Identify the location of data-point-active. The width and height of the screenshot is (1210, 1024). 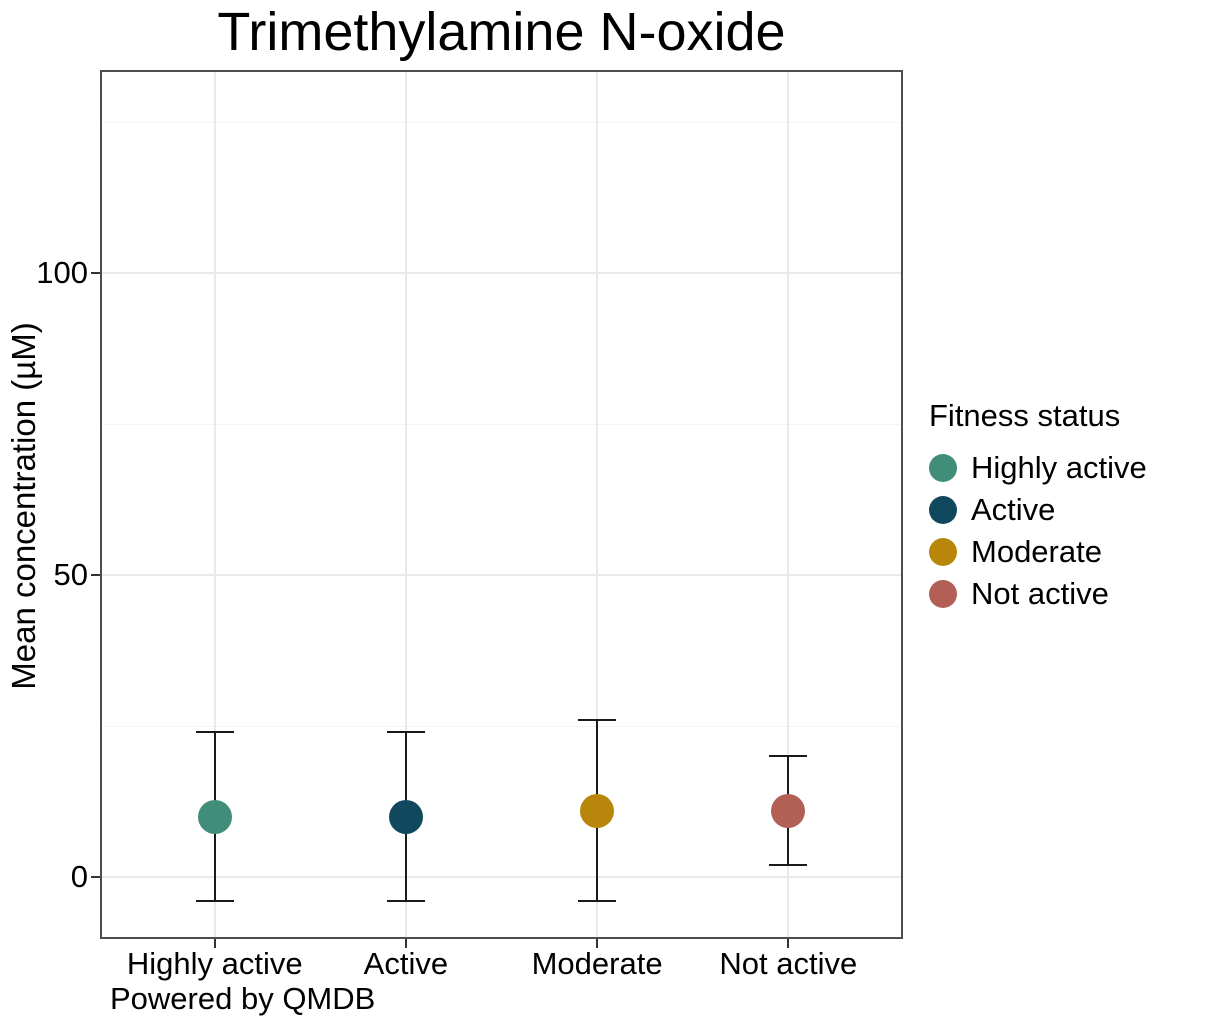
(405, 816).